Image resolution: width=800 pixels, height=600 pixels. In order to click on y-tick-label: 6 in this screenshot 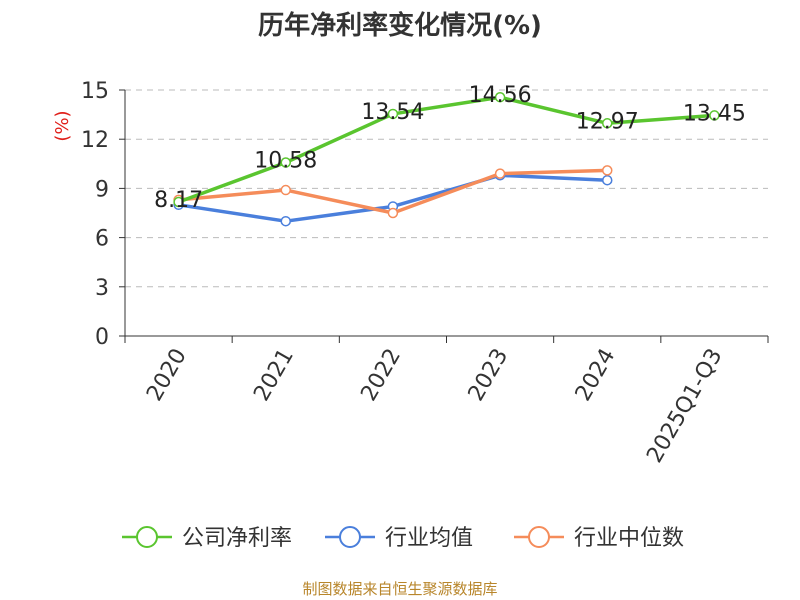, I will do `click(102, 239)`.